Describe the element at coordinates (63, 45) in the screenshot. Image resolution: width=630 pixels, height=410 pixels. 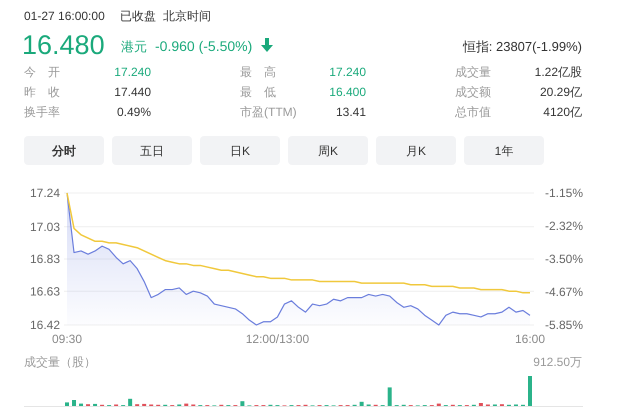
I see `text: 16.480` at that location.